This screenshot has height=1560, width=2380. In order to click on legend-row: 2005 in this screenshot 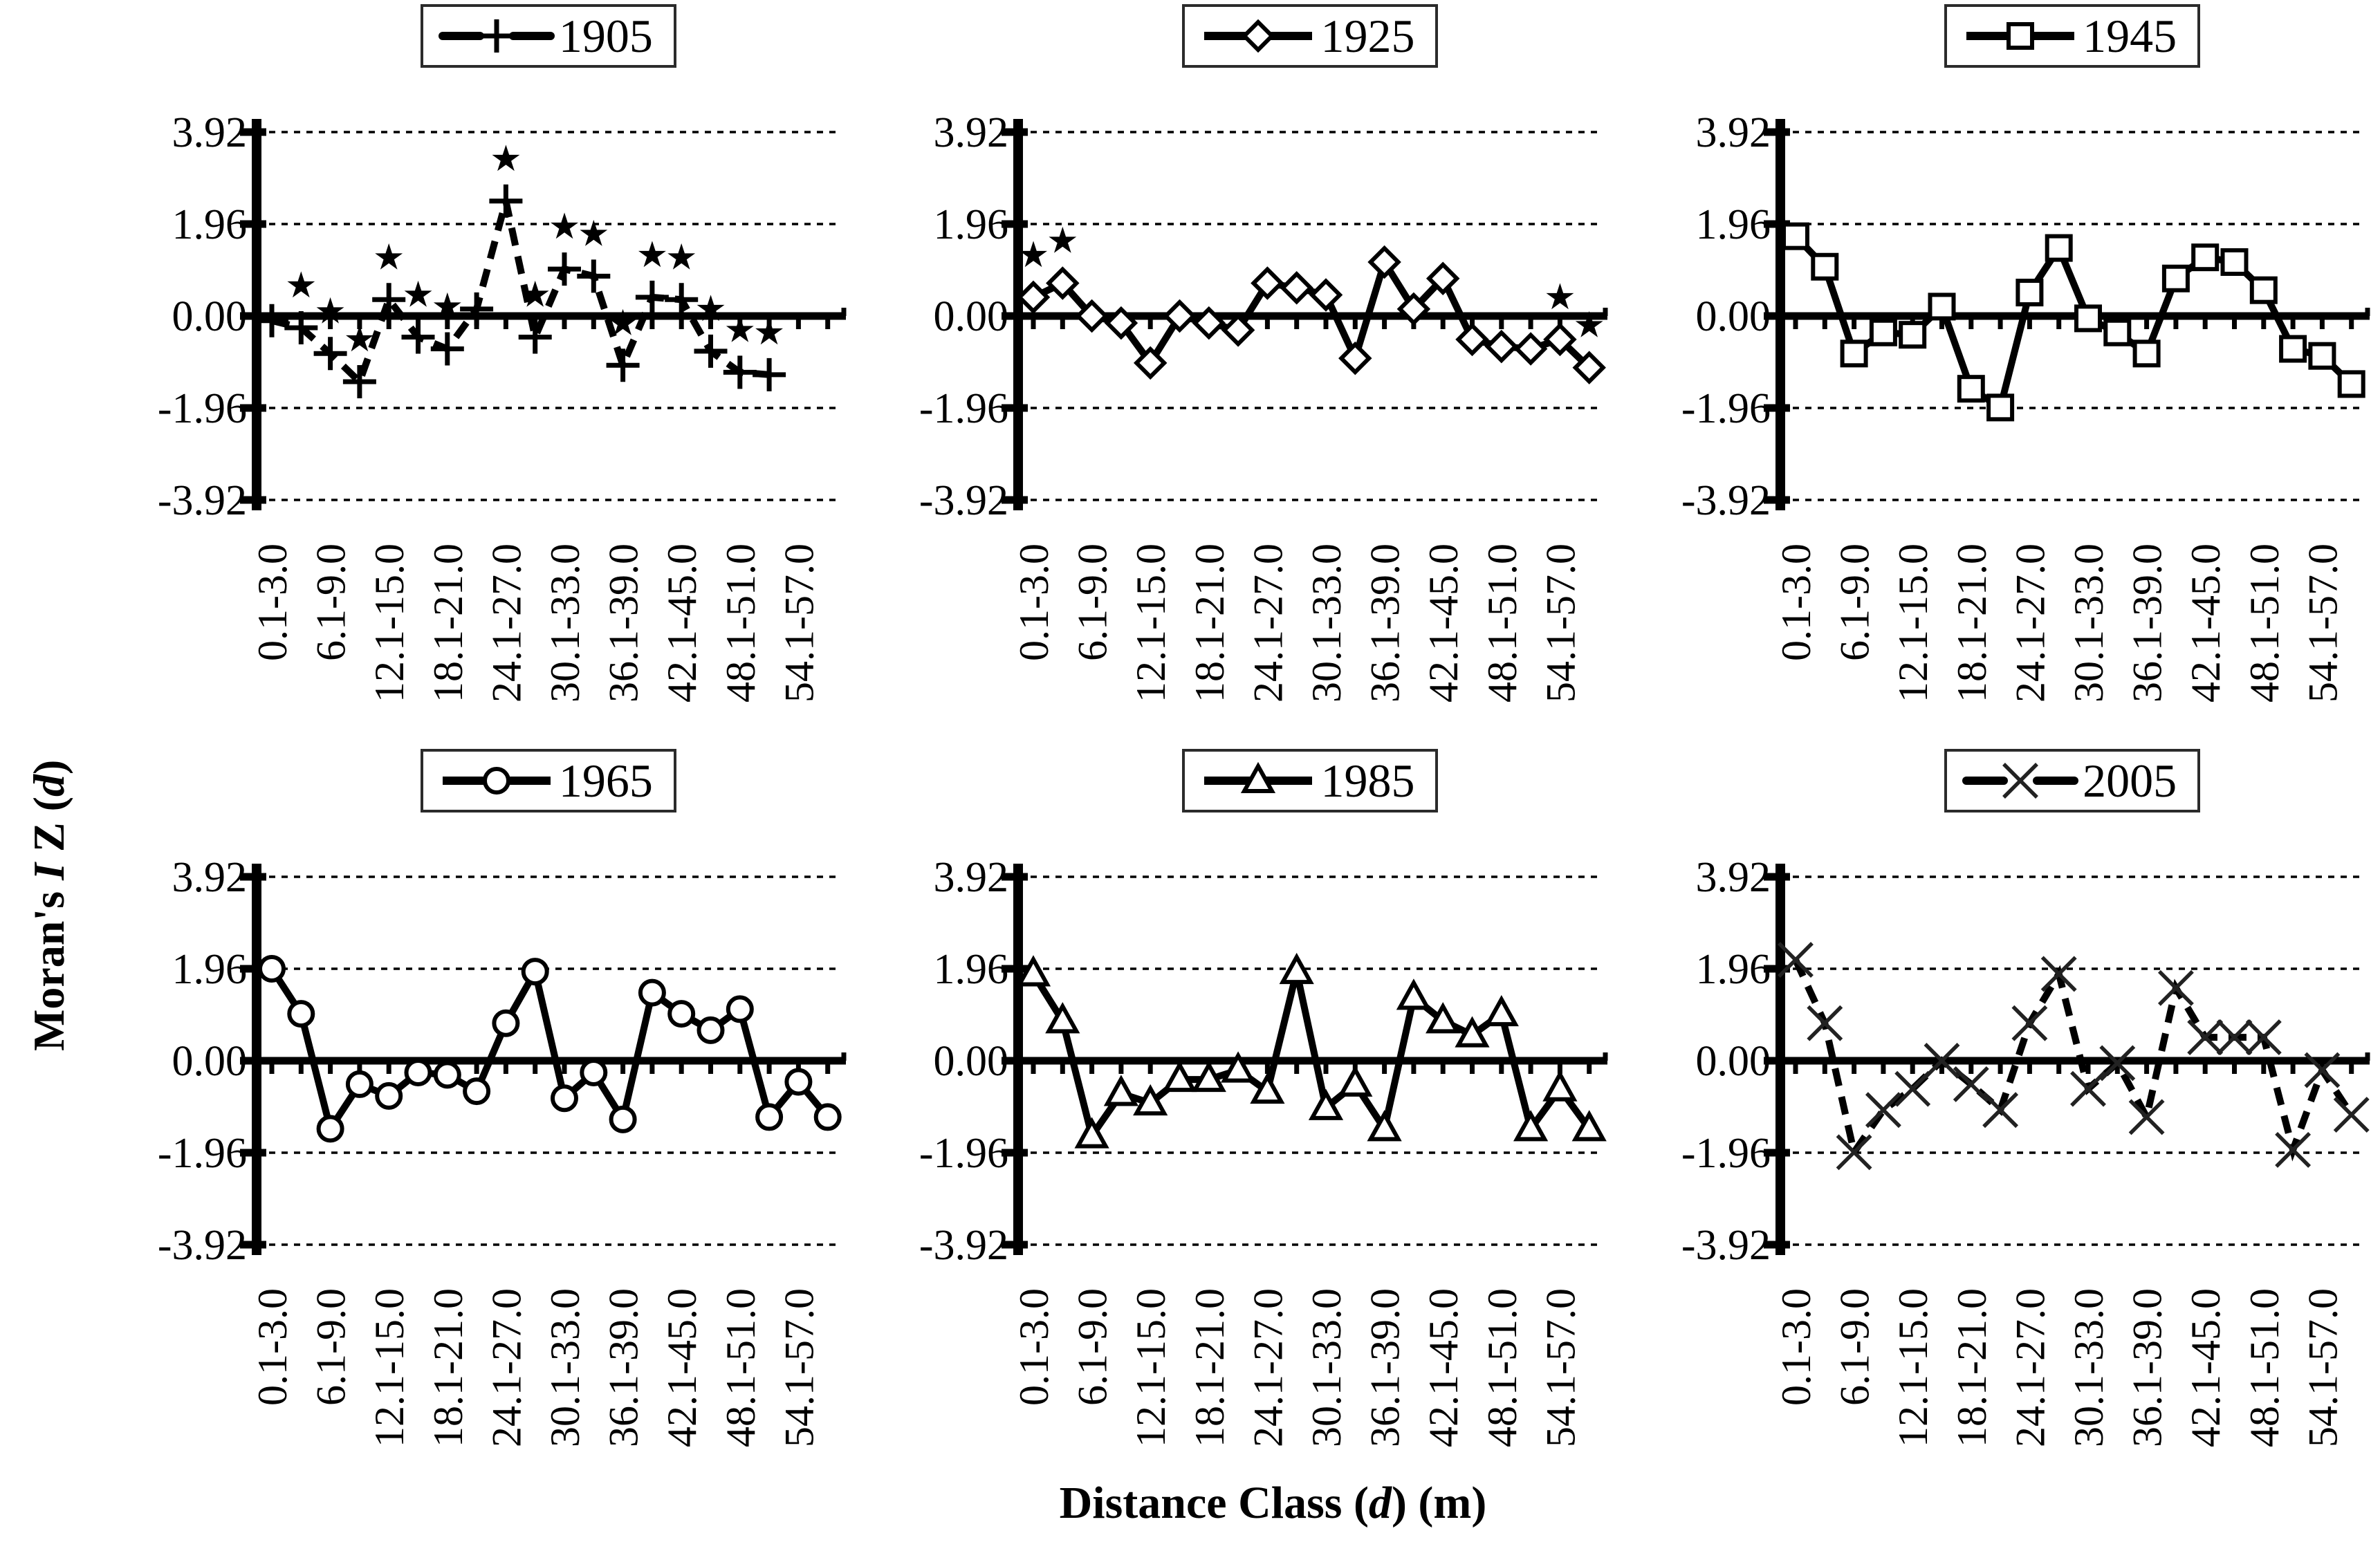, I will do `click(1994, 789)`.